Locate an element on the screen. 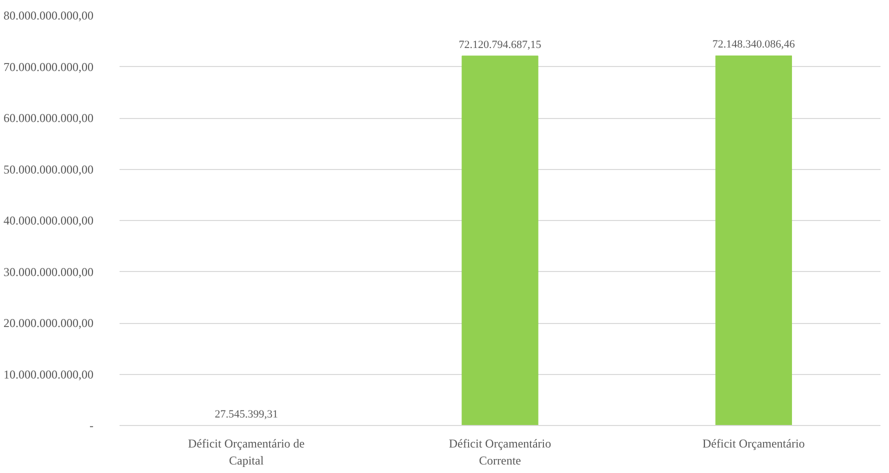 This screenshot has width=889, height=473. data-label: 72.120.794.687,15 is located at coordinates (500, 44).